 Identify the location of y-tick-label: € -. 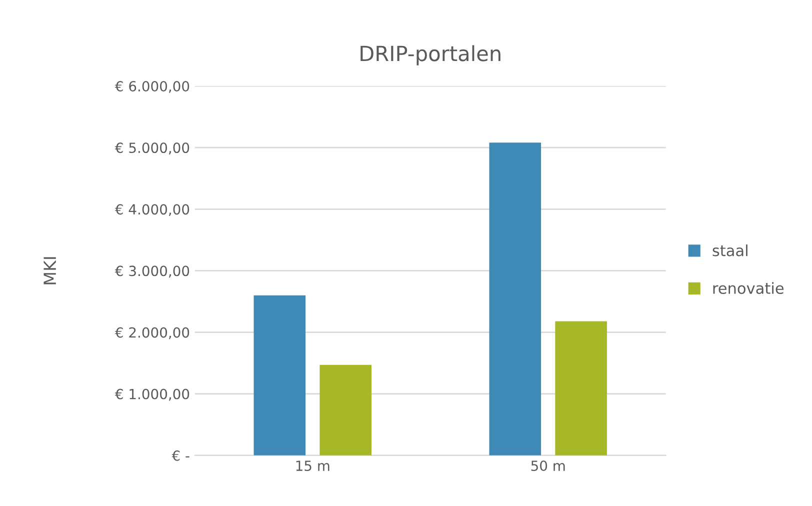
(181, 455).